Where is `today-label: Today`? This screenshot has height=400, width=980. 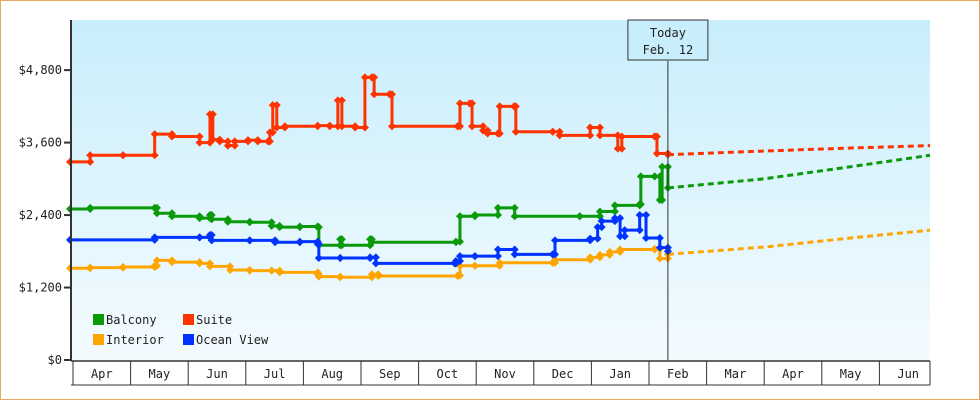
today-label: Today is located at coordinates (668, 33).